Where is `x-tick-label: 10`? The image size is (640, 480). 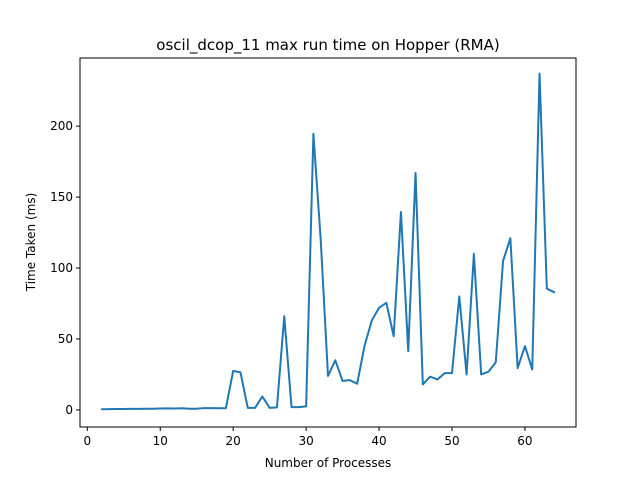
x-tick-label: 10 is located at coordinates (160, 441).